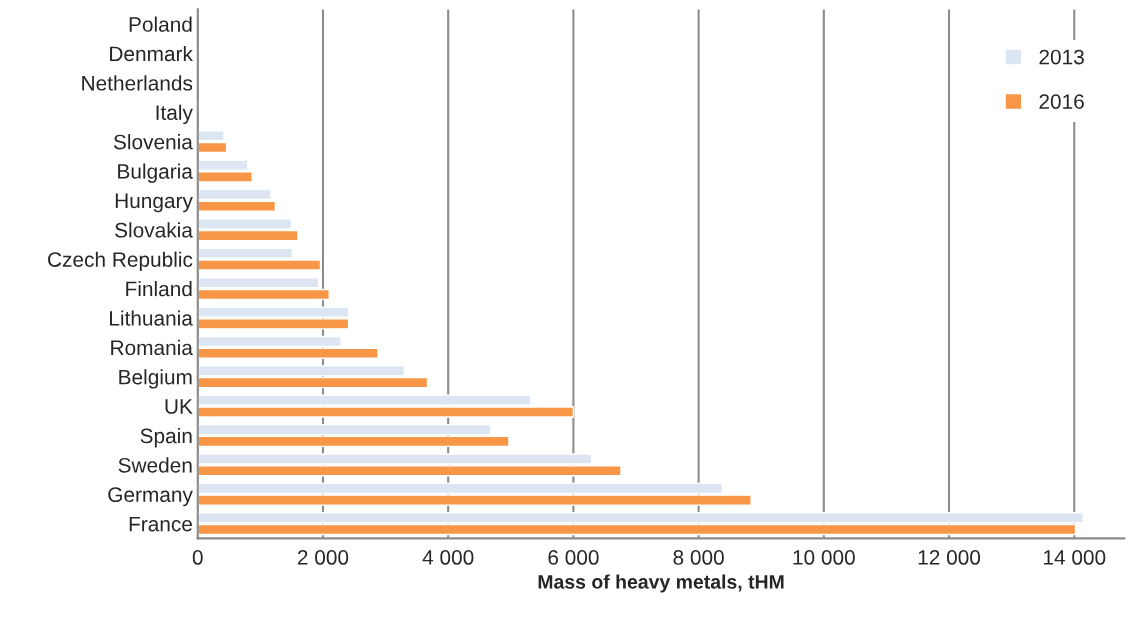 The image size is (1130, 626). Describe the element at coordinates (824, 557) in the screenshot. I see `x-tick-label: 10 000` at that location.